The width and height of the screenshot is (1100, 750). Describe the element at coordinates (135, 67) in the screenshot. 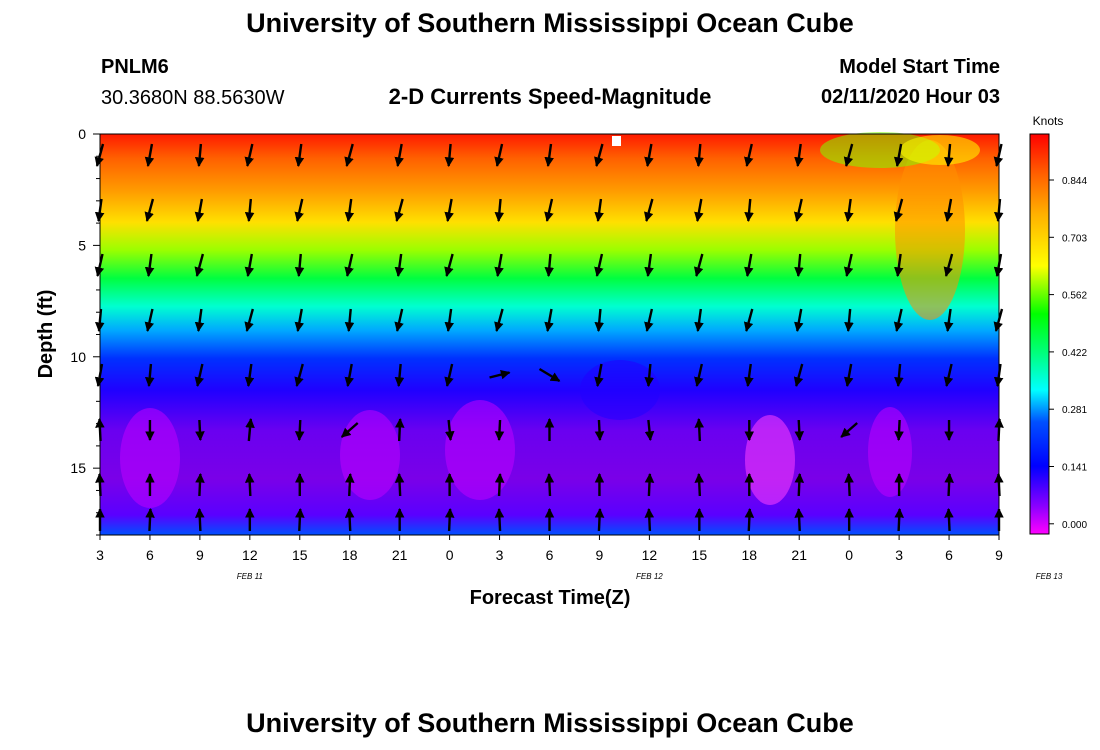

I see `station-id: PNLM6` at that location.